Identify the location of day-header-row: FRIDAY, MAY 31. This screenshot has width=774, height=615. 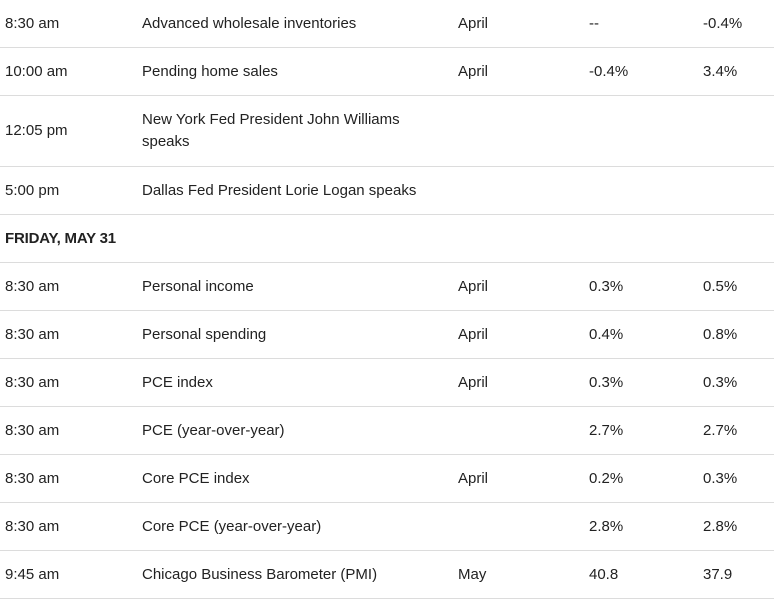
(387, 239).